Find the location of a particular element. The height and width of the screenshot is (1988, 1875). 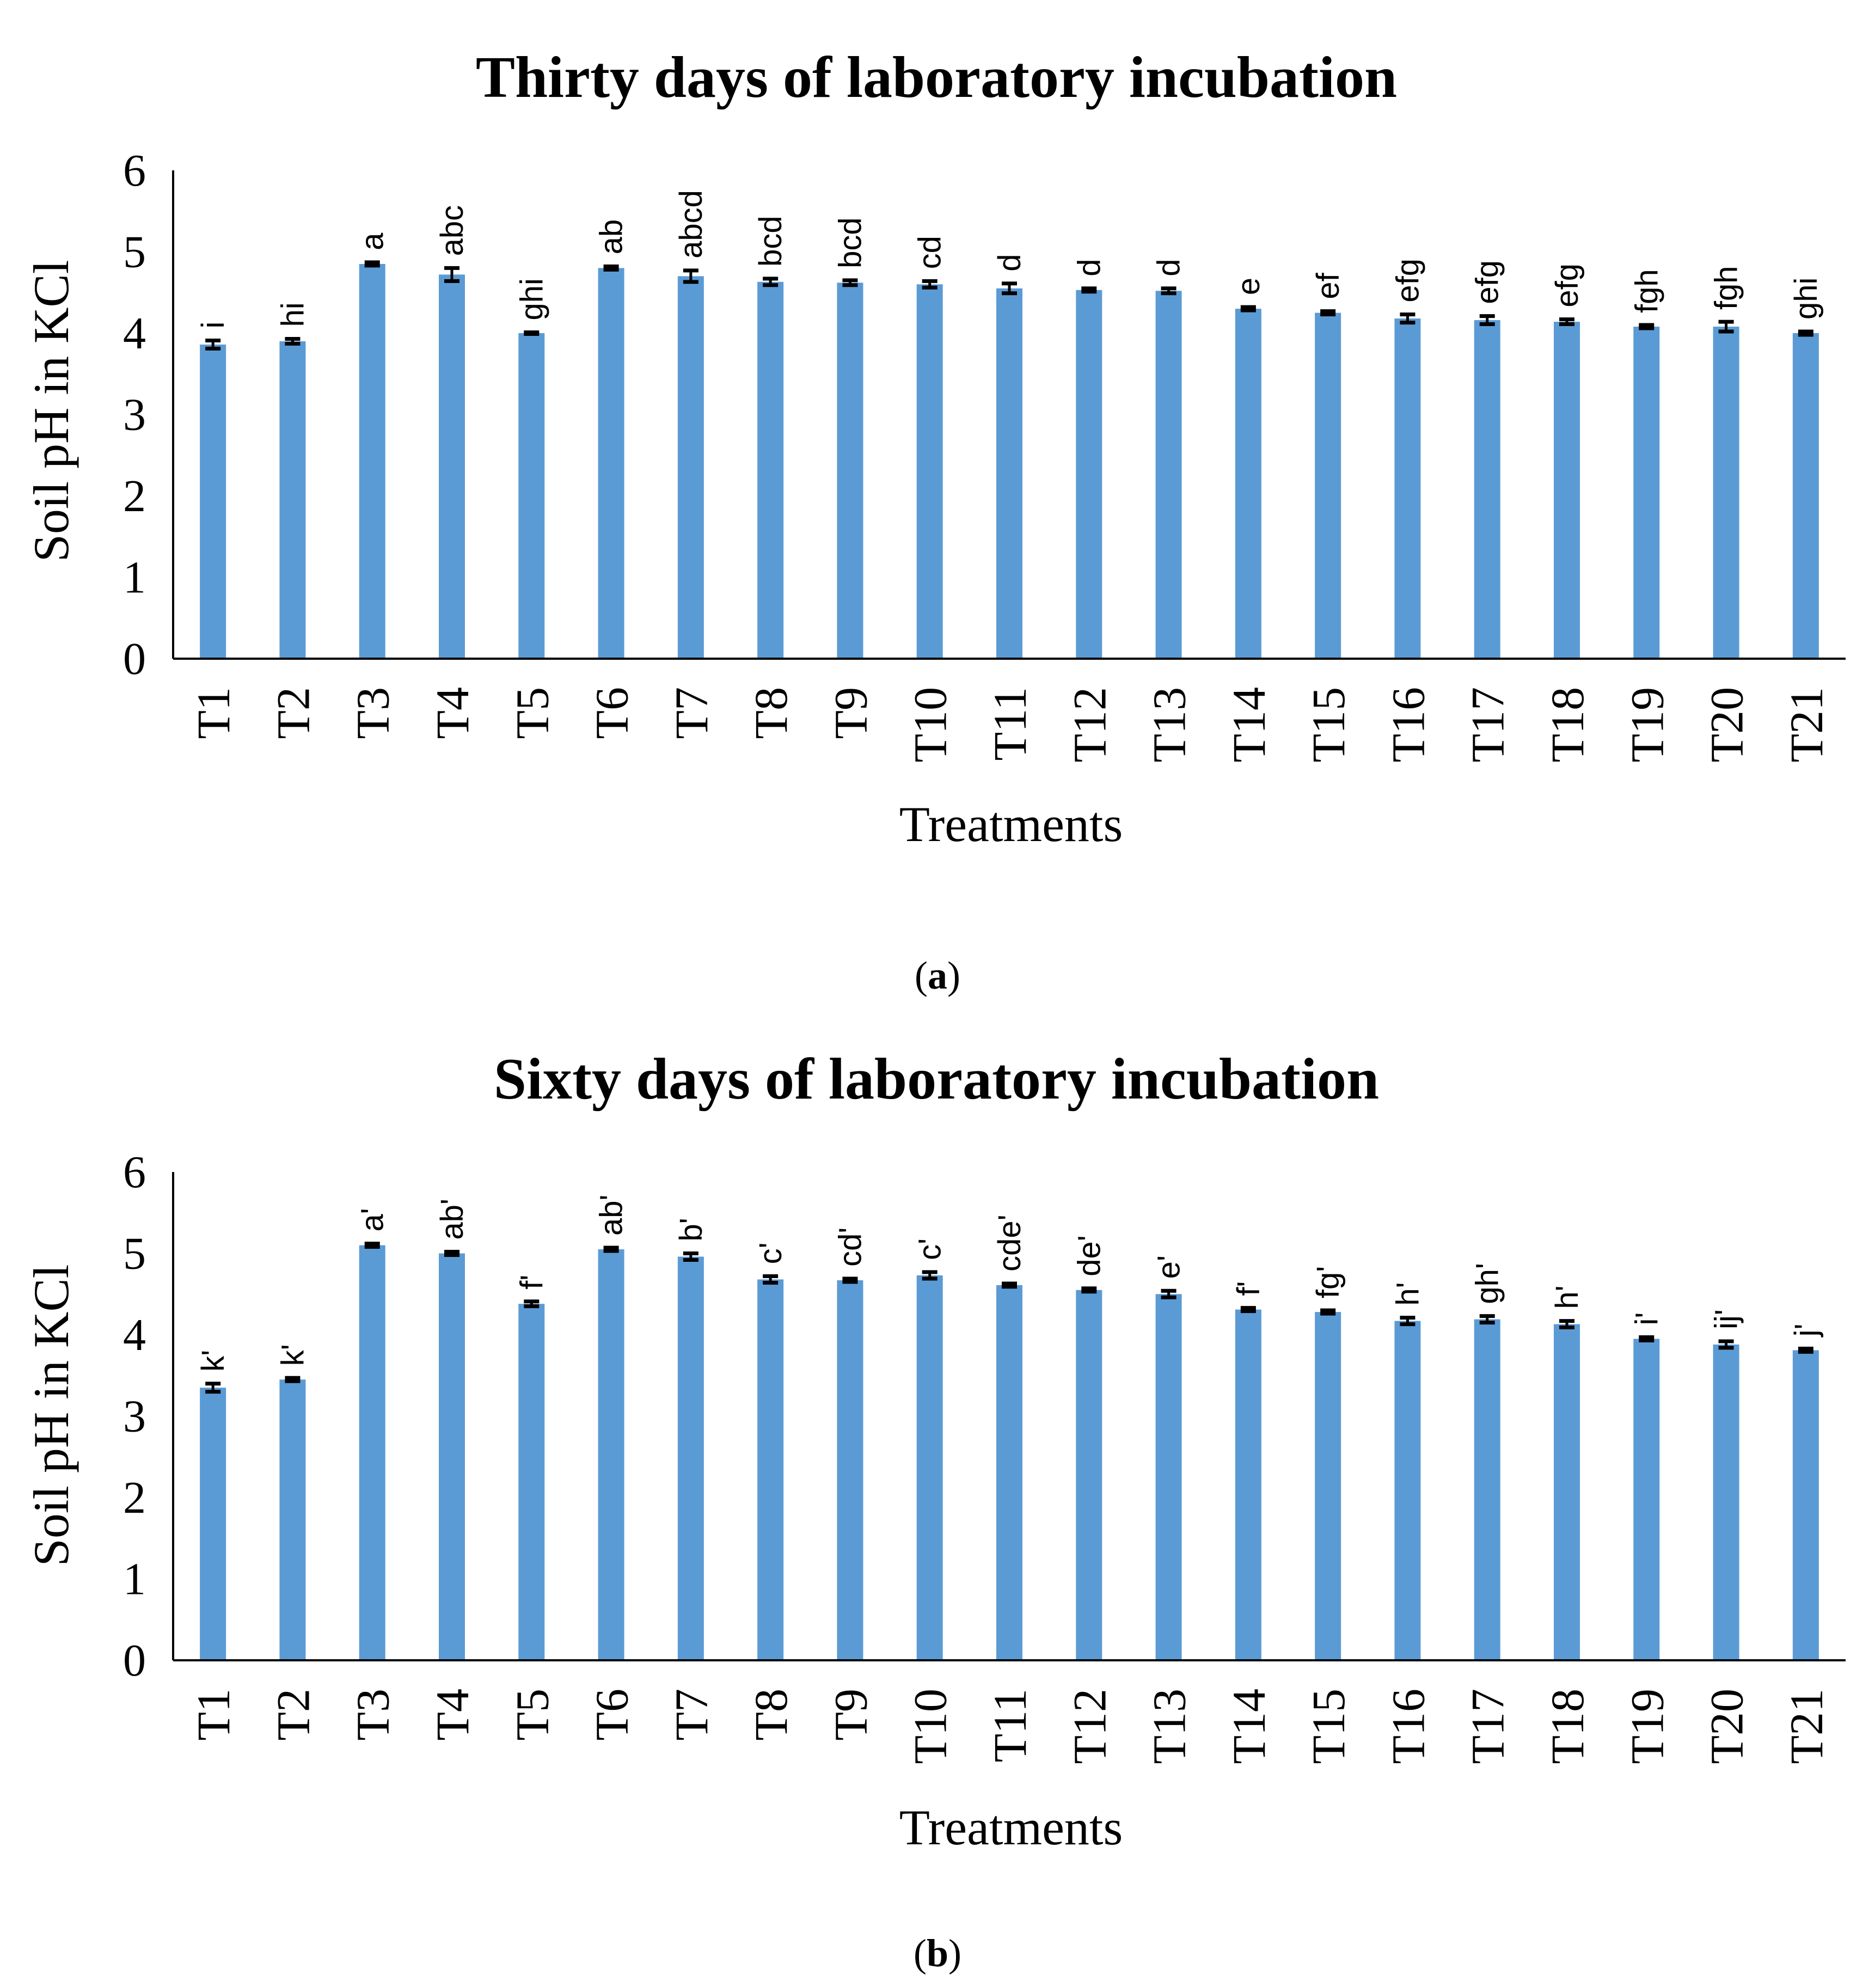

significance-letter: ab' is located at coordinates (611, 1215).